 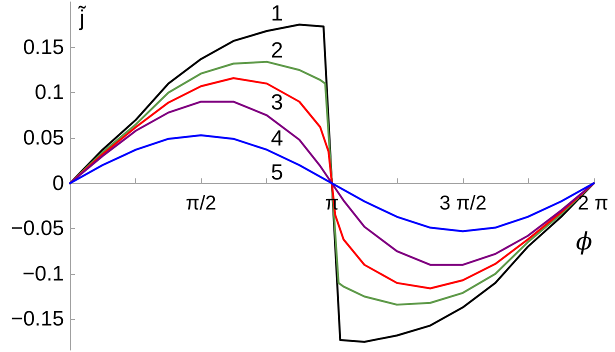 What do you see at coordinates (277, 172) in the screenshot?
I see `annotation: 5` at bounding box center [277, 172].